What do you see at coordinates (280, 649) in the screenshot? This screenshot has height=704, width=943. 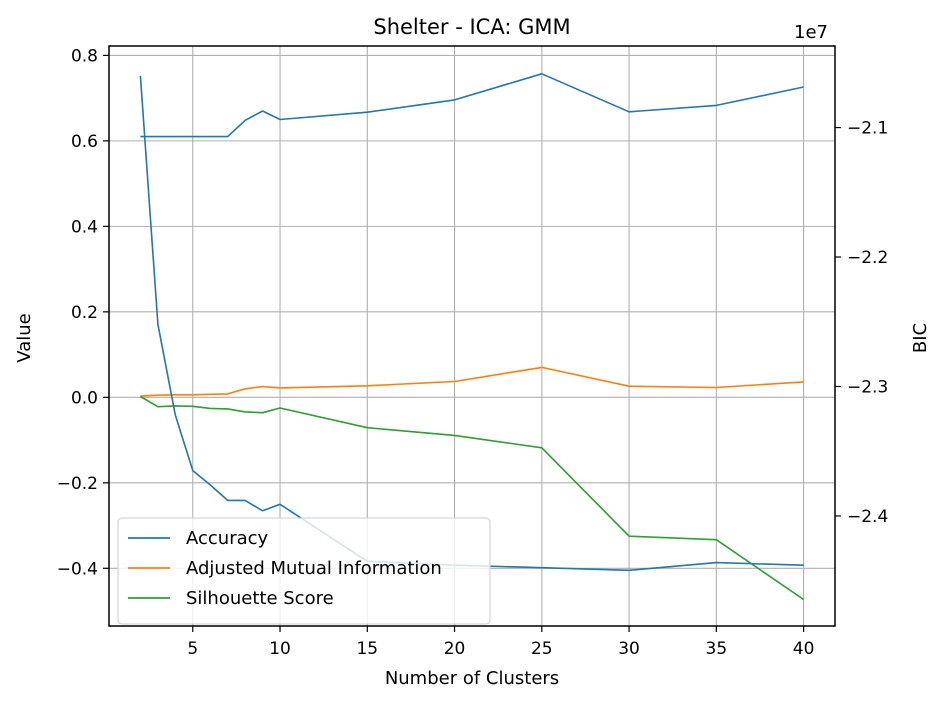 I see `x-tick-label: 10` at bounding box center [280, 649].